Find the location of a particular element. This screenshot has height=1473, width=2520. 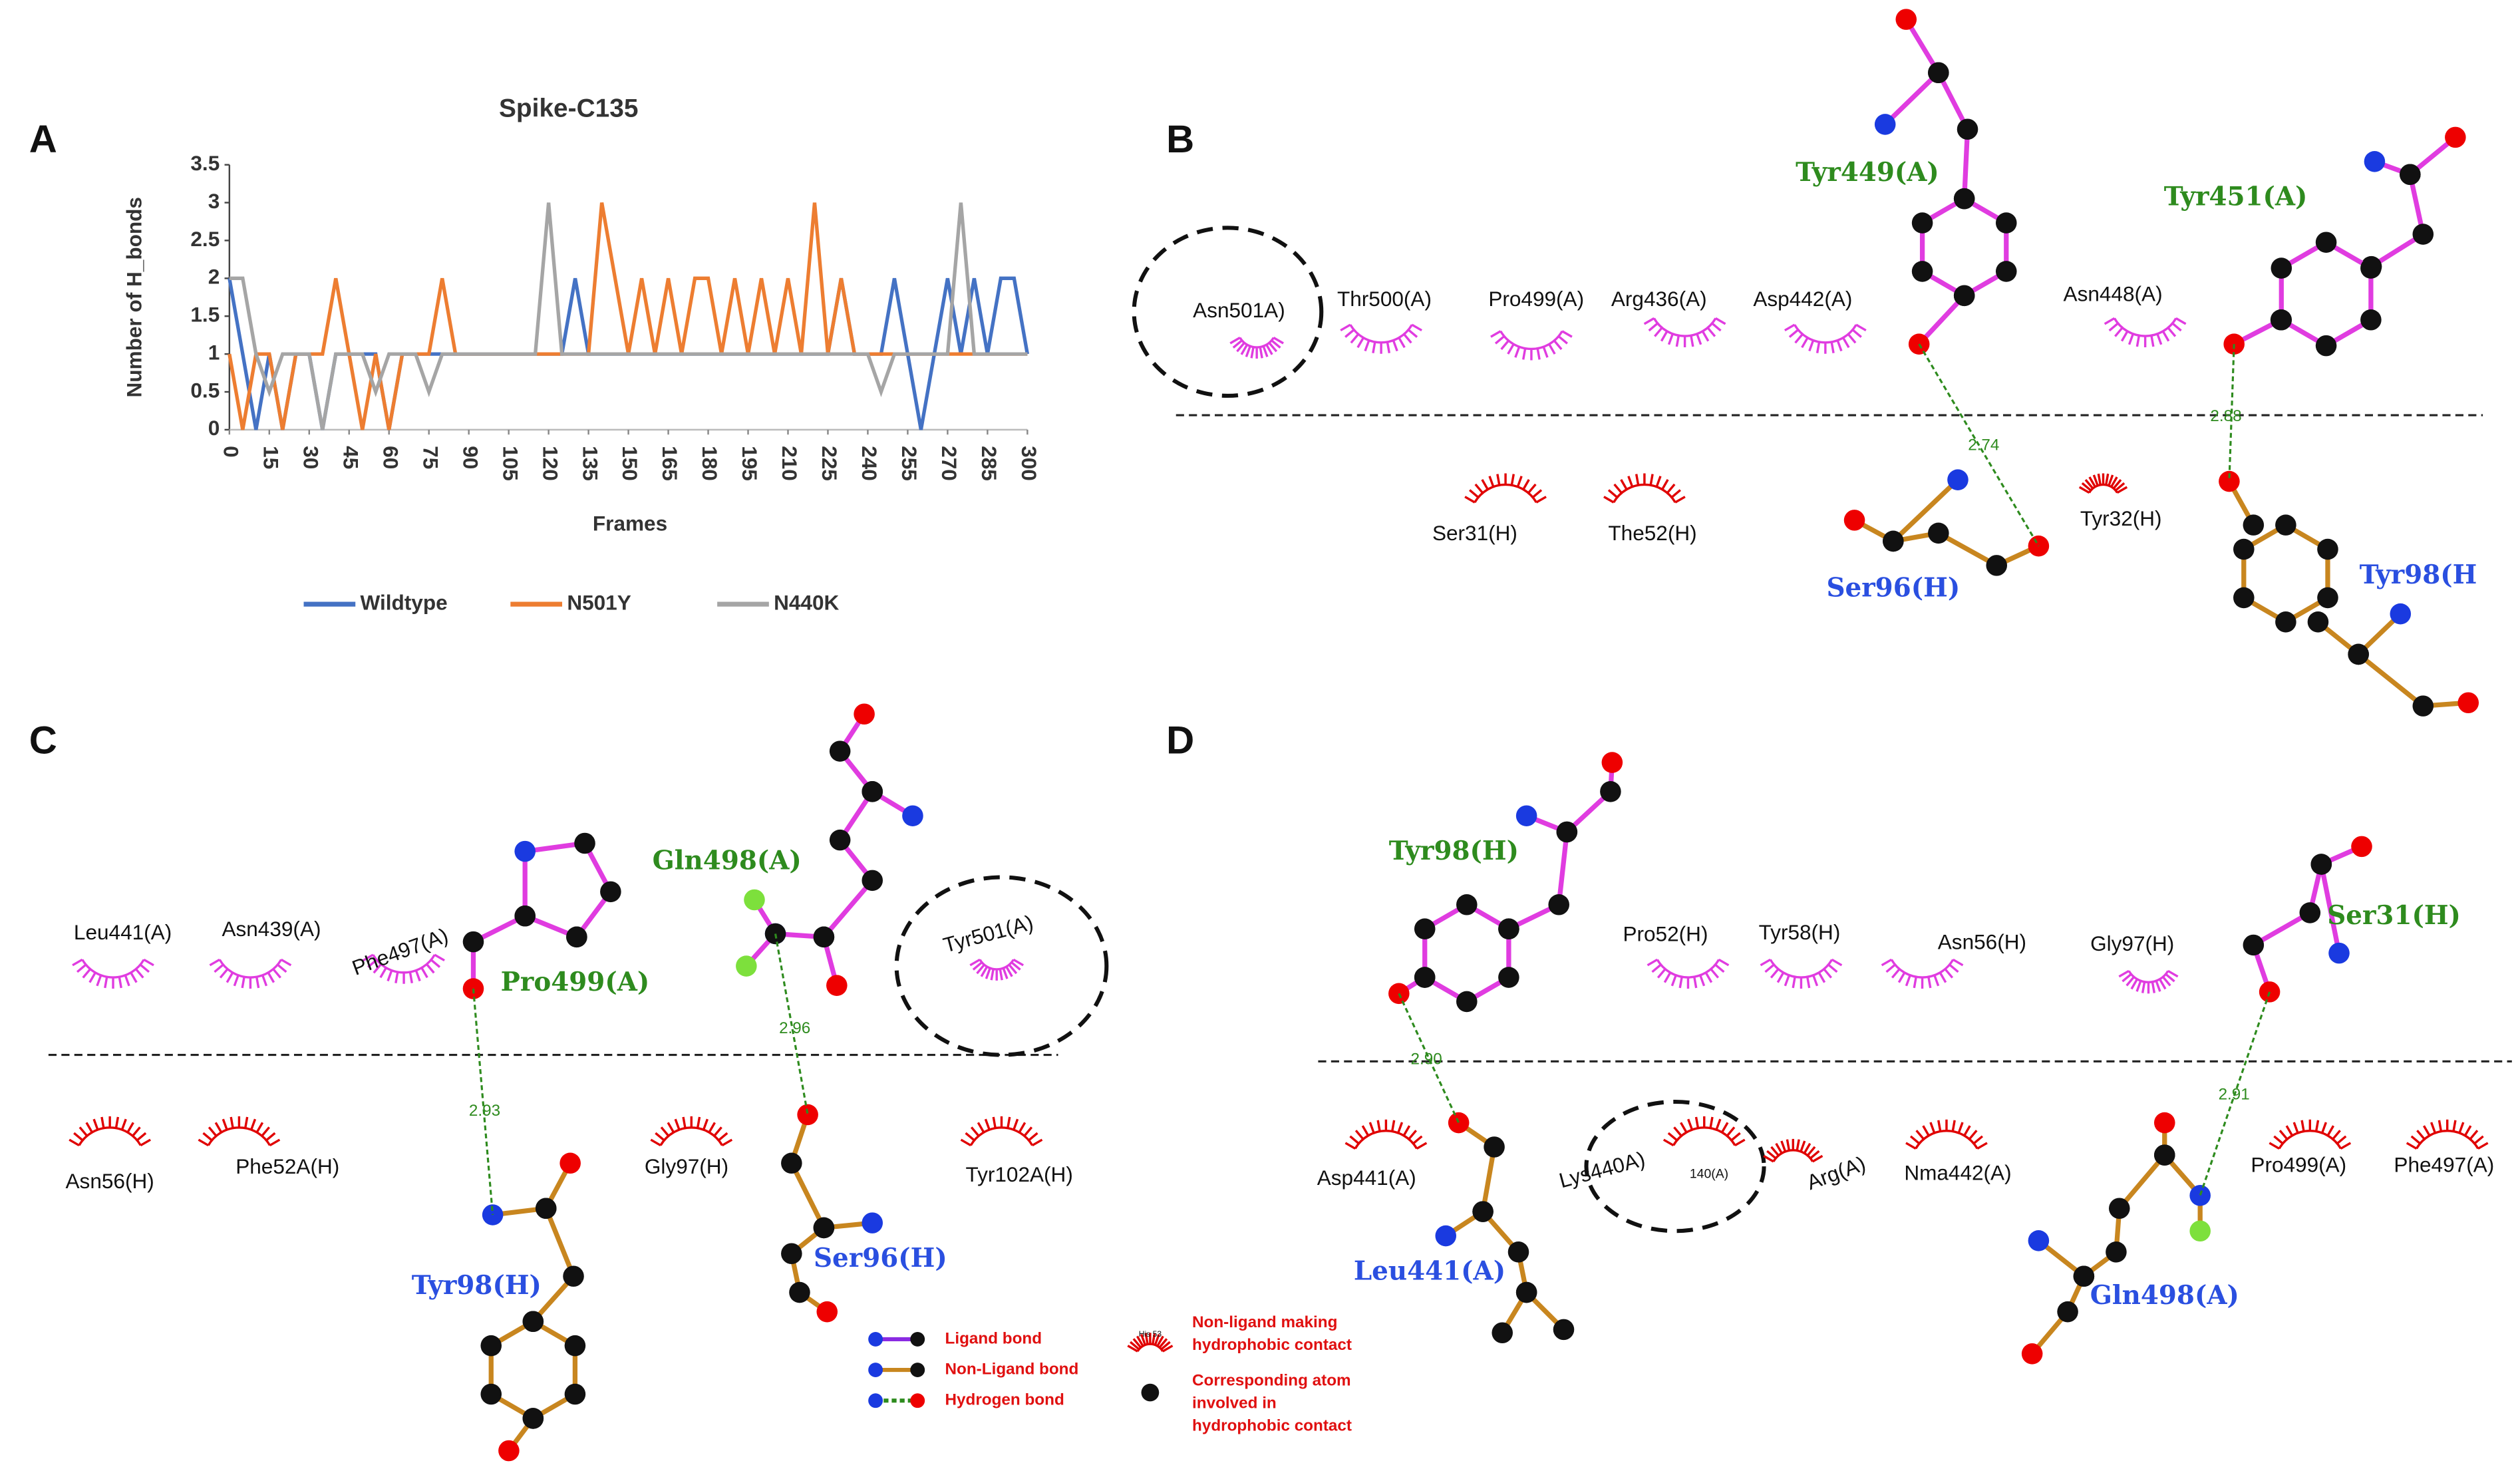

x-tick-label: 165 is located at coordinates (670, 464).